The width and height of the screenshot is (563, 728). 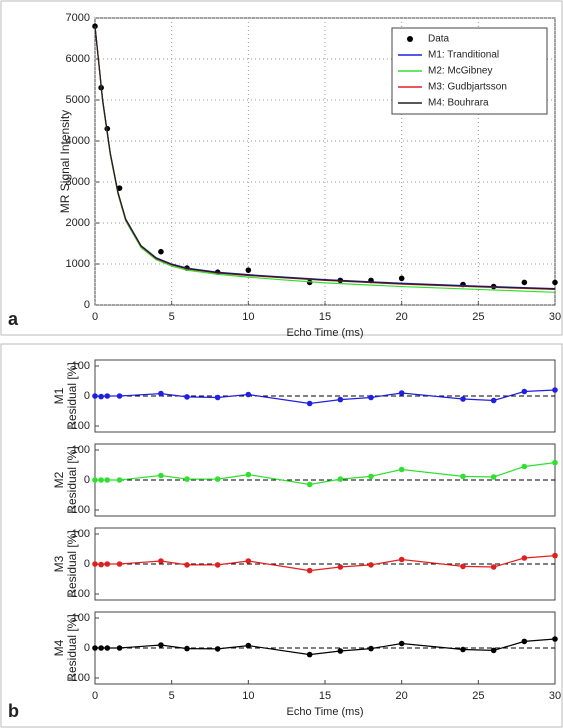 I want to click on model-label: M3, so click(x=59, y=563).